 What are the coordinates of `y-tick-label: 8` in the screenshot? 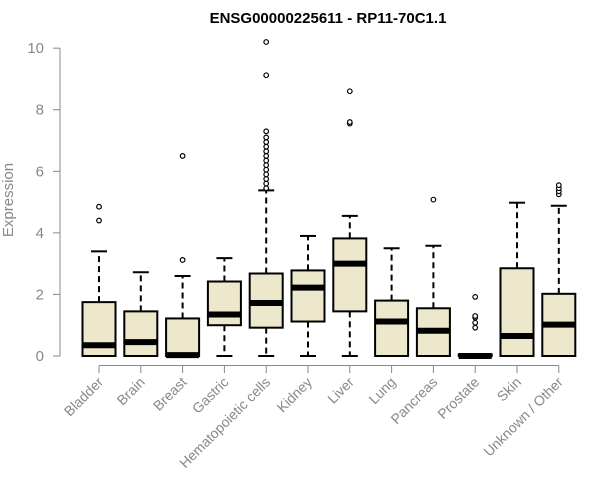 It's located at (40, 110).